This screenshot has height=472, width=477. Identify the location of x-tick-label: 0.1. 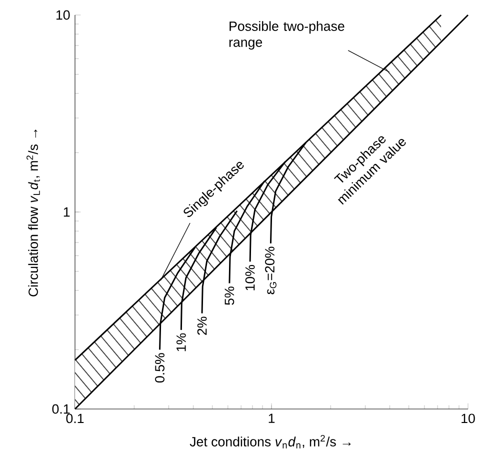
(75, 419).